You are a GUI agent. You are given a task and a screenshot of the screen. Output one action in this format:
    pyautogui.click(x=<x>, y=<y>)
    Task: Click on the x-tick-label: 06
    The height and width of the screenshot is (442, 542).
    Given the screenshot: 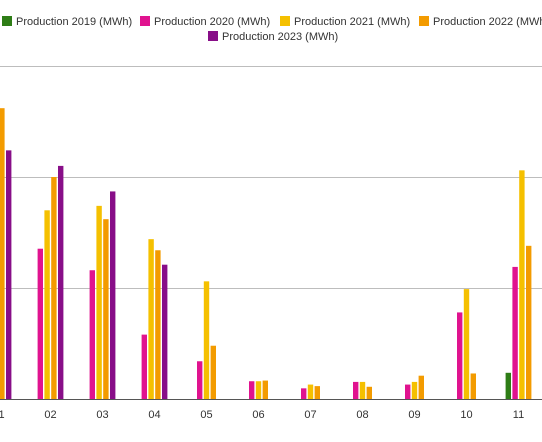 What is the action you would take?
    pyautogui.click(x=258, y=415)
    